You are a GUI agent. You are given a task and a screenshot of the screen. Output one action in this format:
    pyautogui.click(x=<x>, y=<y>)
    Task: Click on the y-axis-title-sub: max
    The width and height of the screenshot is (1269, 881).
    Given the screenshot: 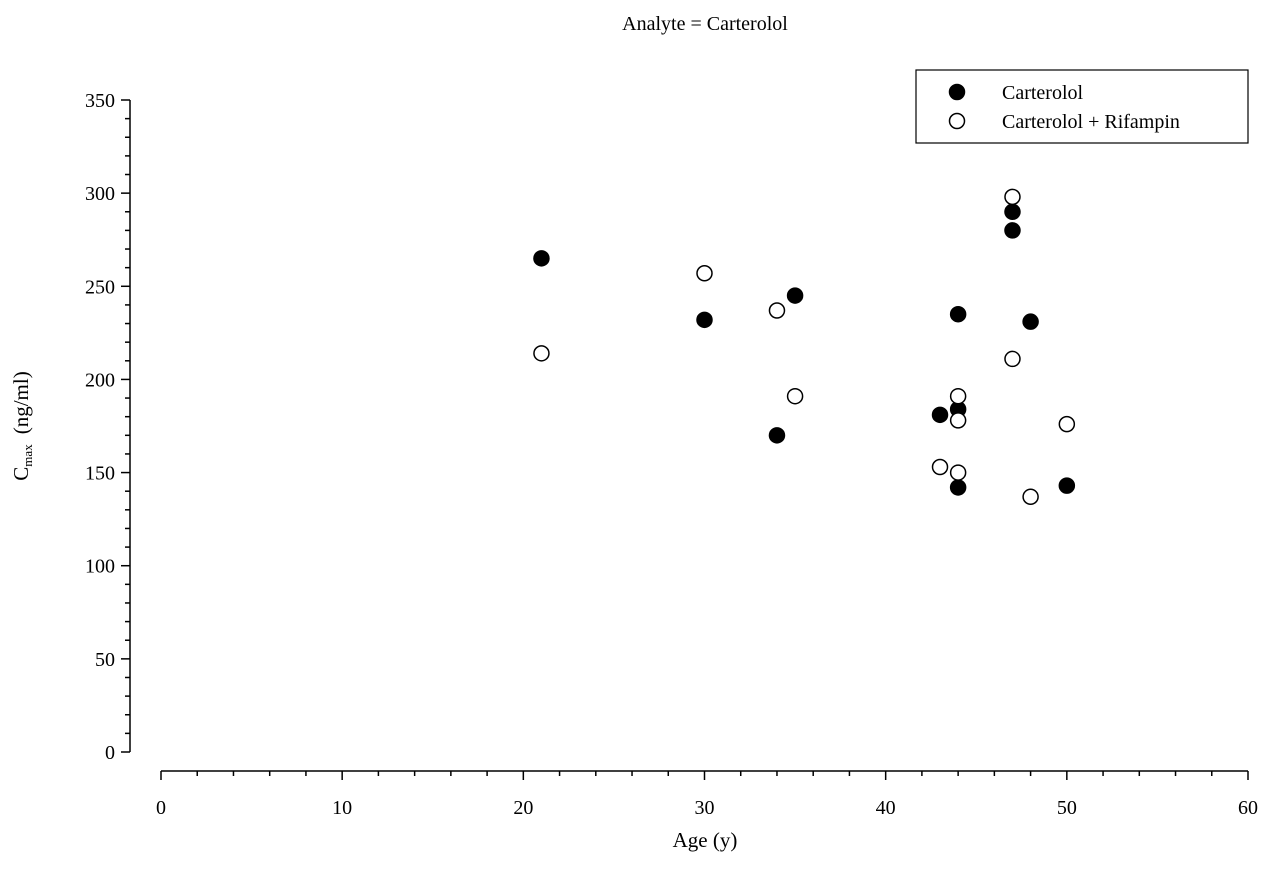 What is the action you would take?
    pyautogui.click(x=27, y=455)
    